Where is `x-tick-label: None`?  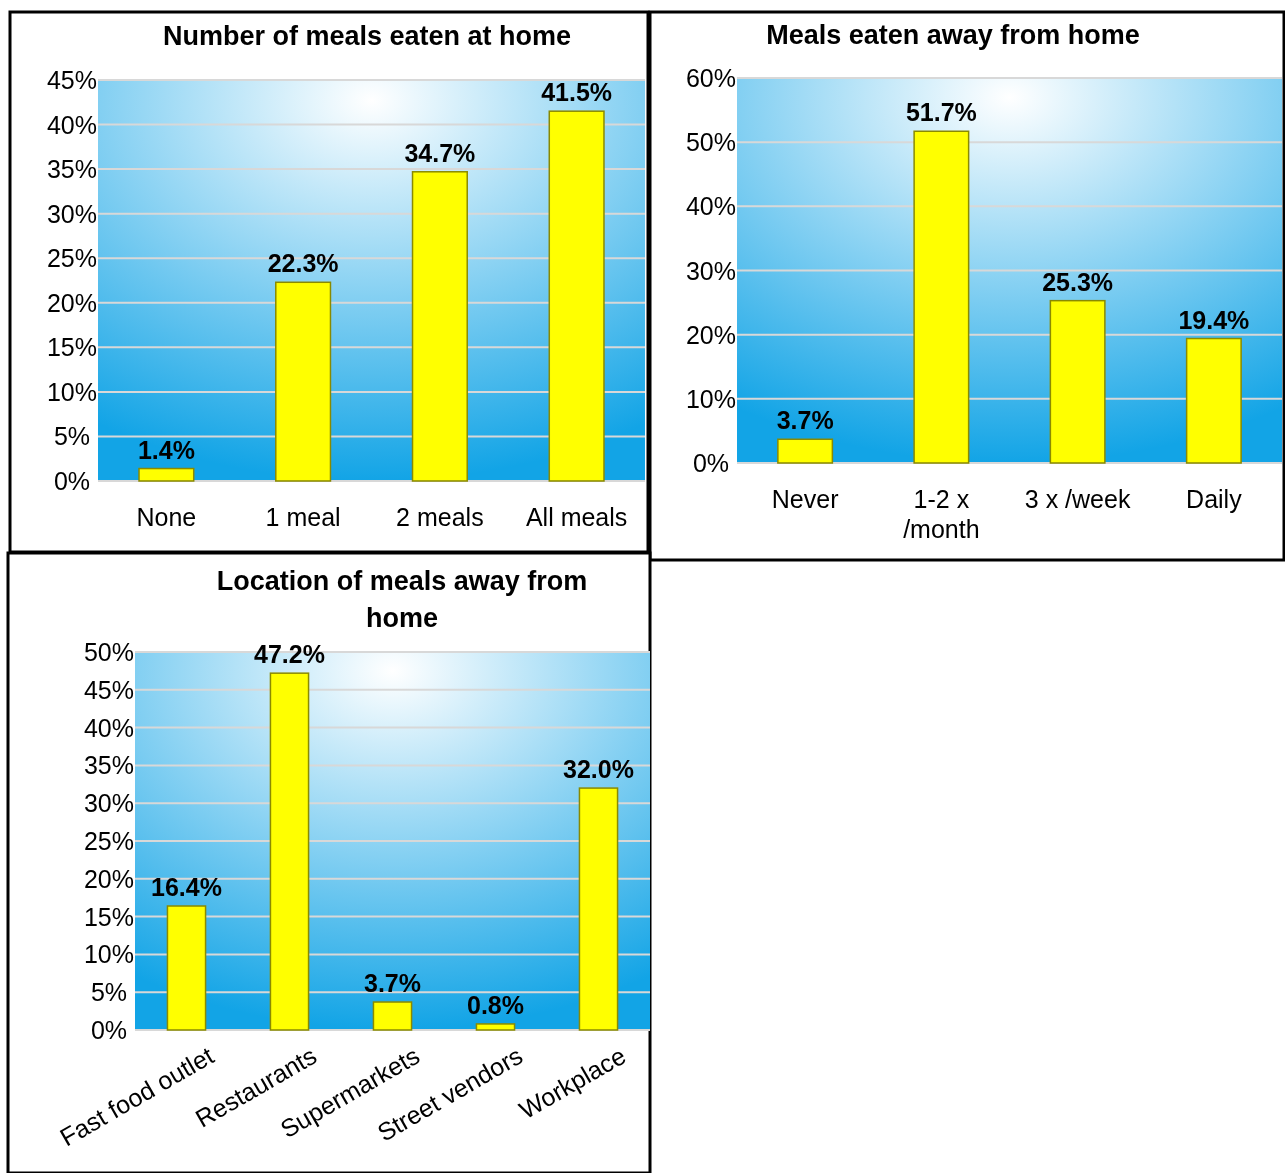 x-tick-label: None is located at coordinates (166, 517).